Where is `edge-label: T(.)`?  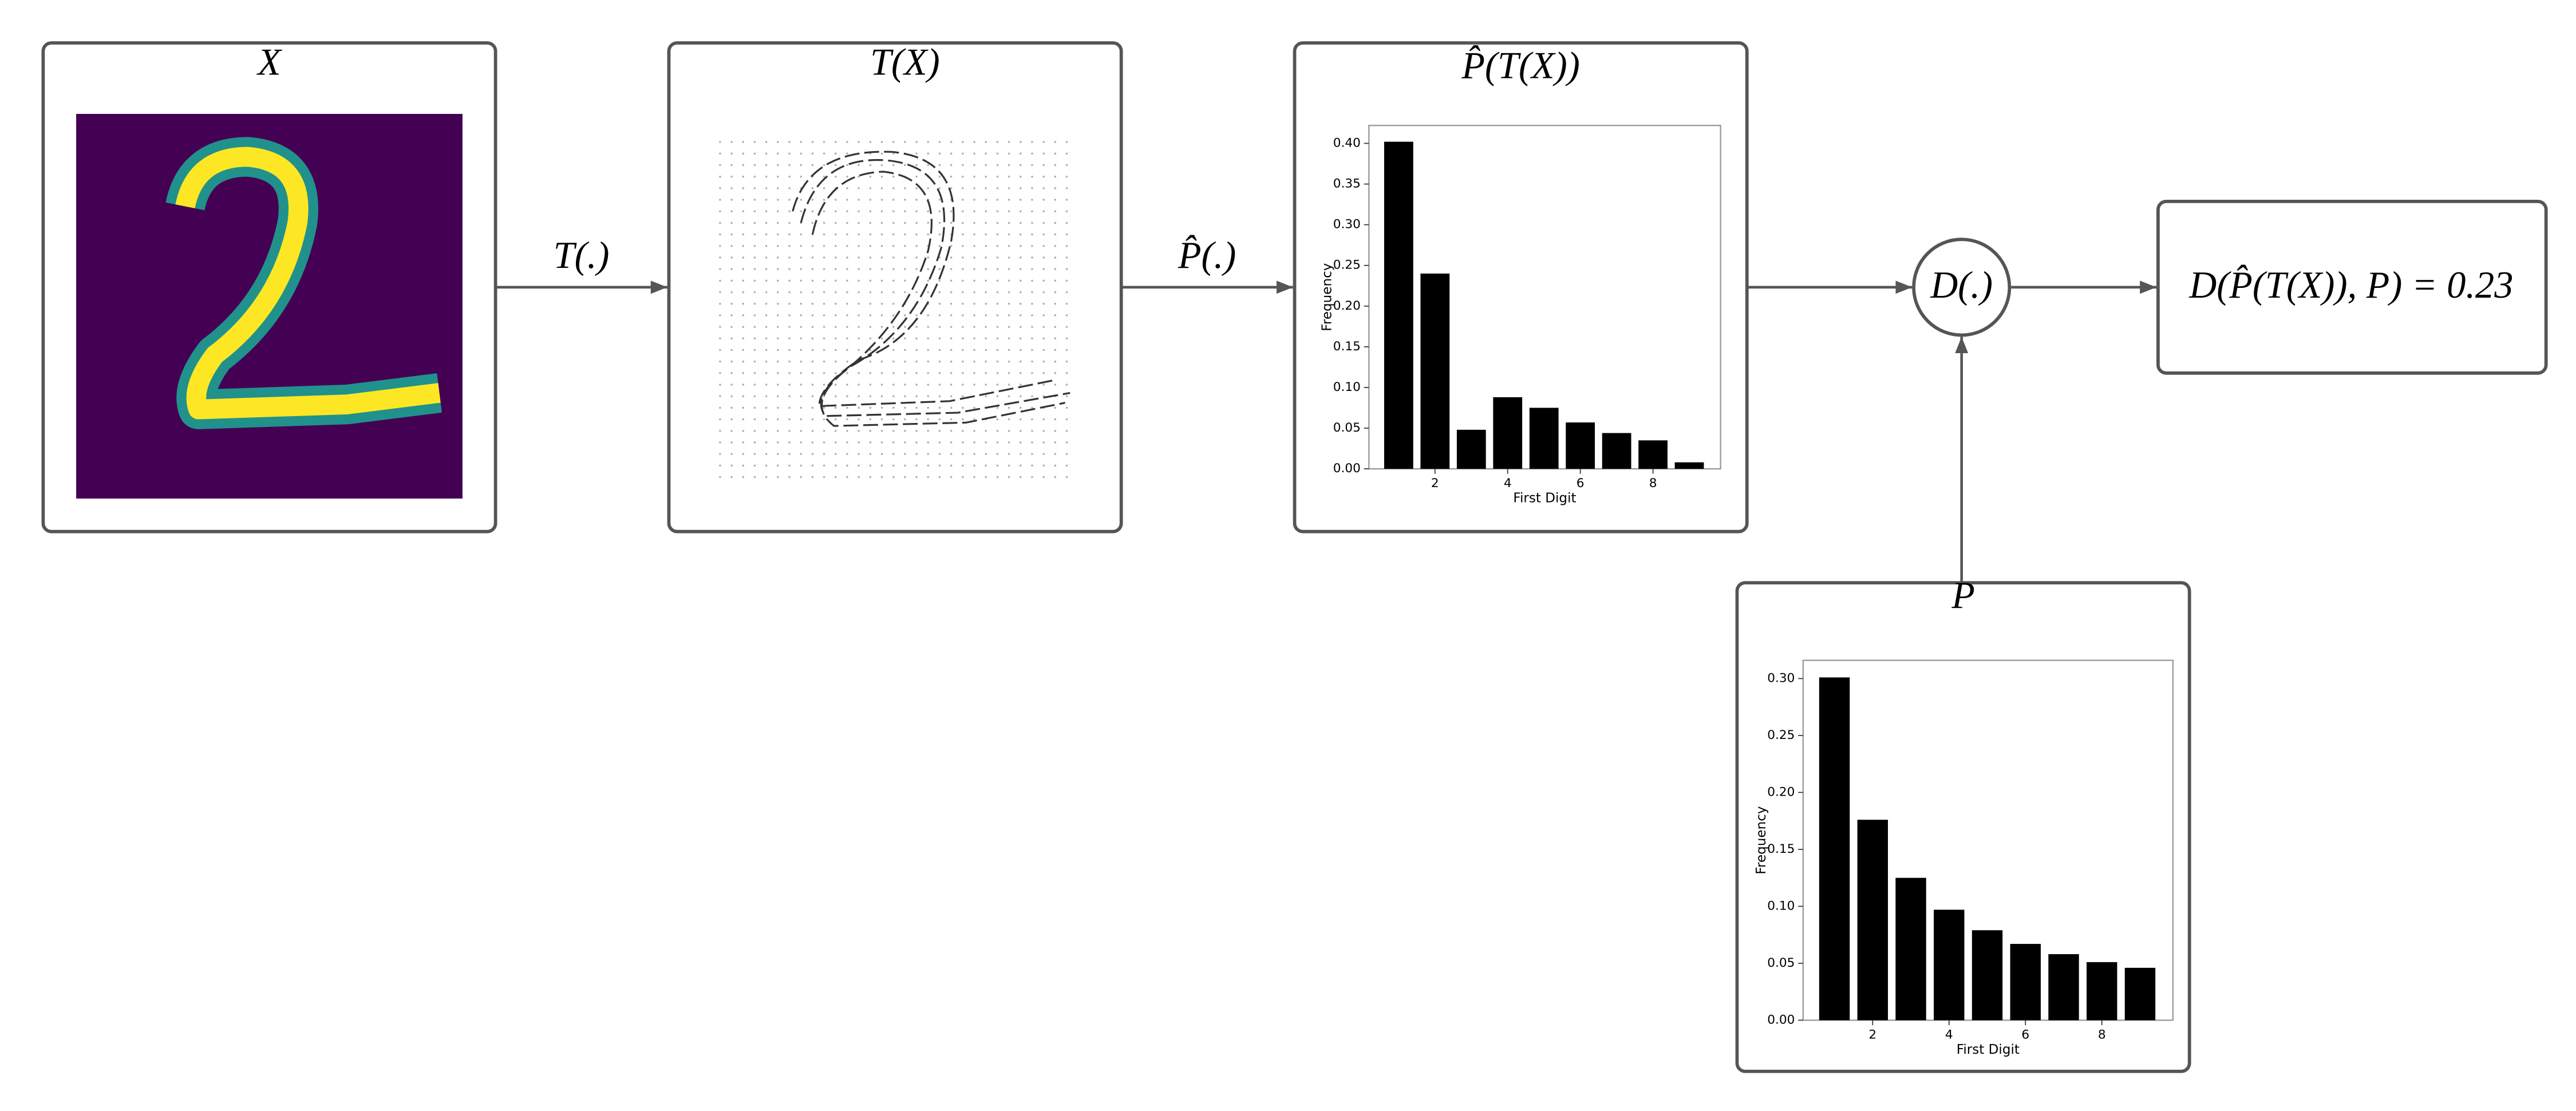
edge-label: T(.) is located at coordinates (582, 255).